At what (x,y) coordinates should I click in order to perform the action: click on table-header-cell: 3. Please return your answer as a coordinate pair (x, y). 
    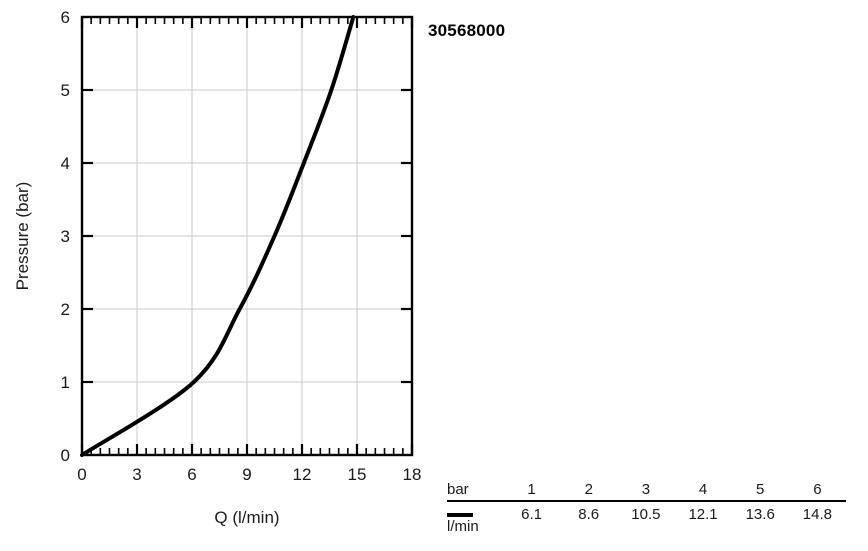
    Looking at the image, I should click on (646, 489).